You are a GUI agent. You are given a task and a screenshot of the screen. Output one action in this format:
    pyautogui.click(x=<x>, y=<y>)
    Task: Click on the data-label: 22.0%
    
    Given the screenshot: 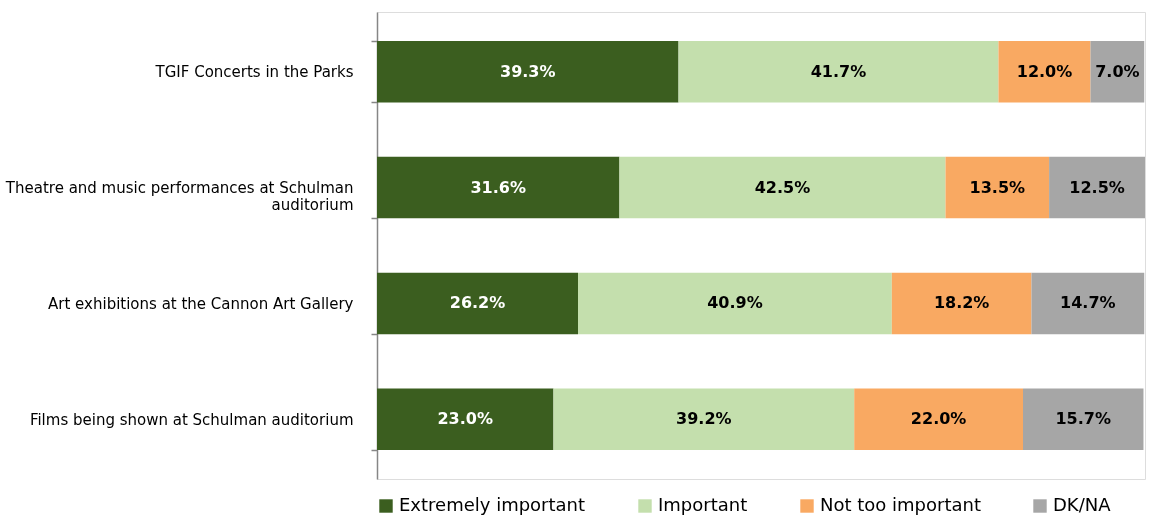 What is the action you would take?
    pyautogui.click(x=938, y=419)
    